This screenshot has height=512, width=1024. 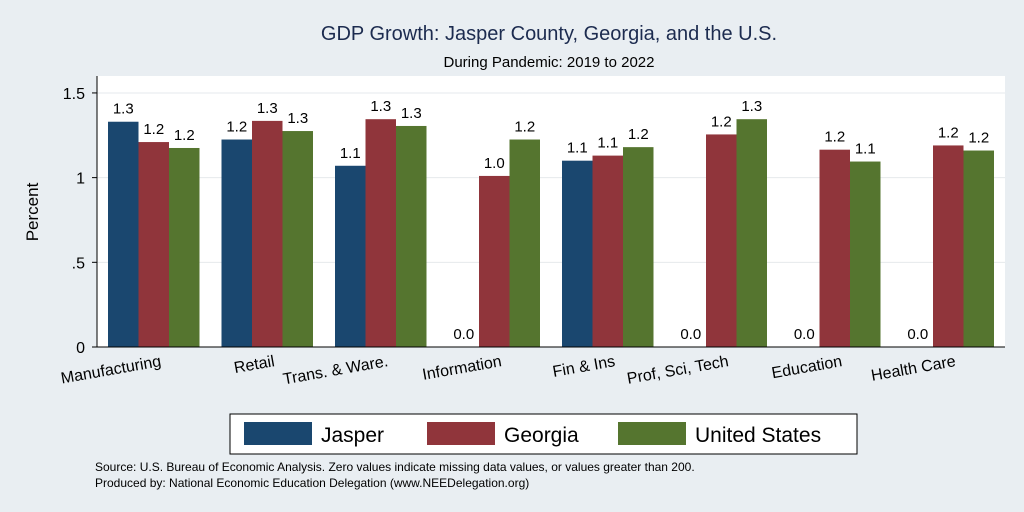 I want to click on x-tick-label: Retail, so click(x=254, y=365).